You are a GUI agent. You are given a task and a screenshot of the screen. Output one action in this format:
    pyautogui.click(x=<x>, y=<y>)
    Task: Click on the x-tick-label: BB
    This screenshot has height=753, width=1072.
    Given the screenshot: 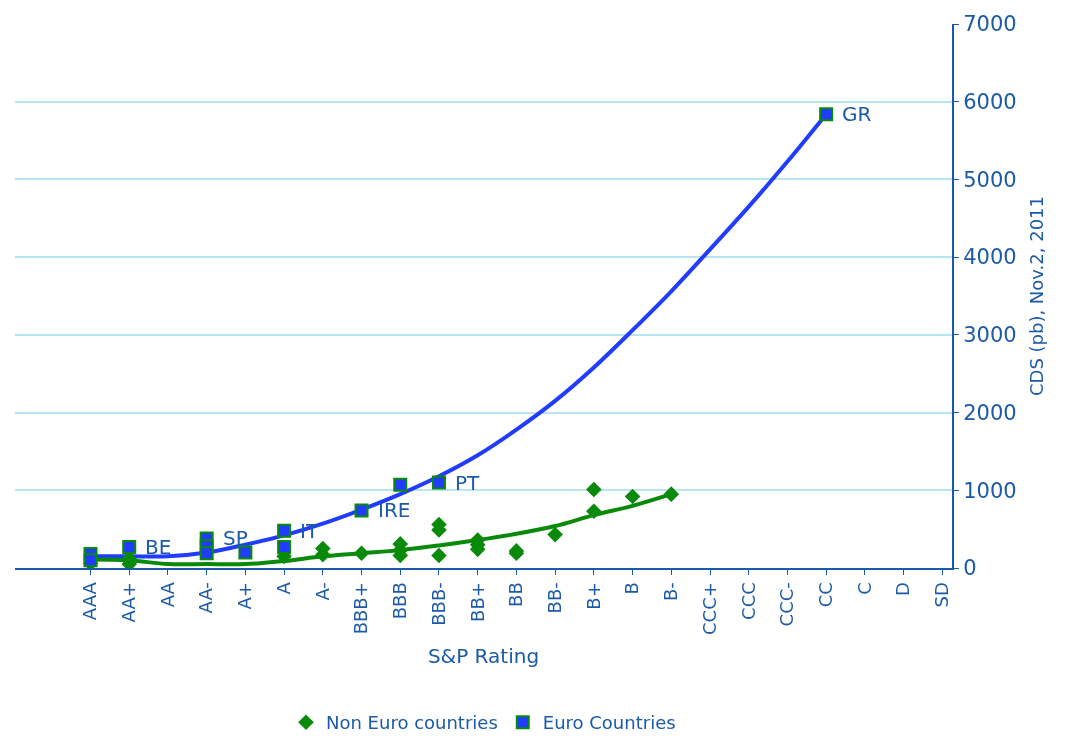 What is the action you would take?
    pyautogui.click(x=516, y=594)
    